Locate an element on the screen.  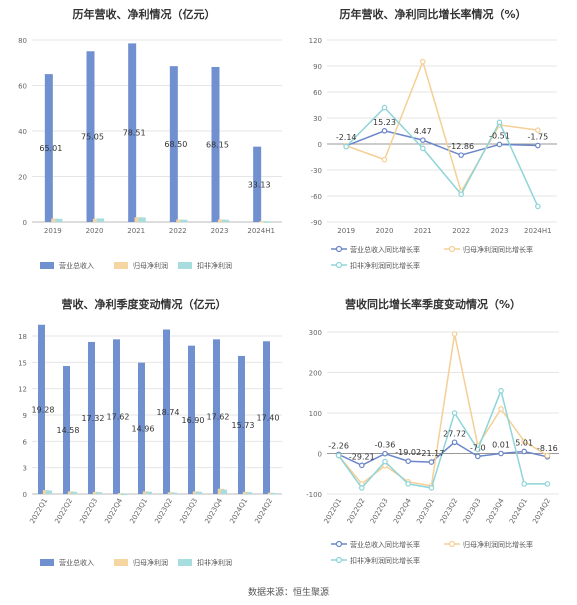
chart-title: 历年营收、净利情况（亿元） is located at coordinates (144, 14).